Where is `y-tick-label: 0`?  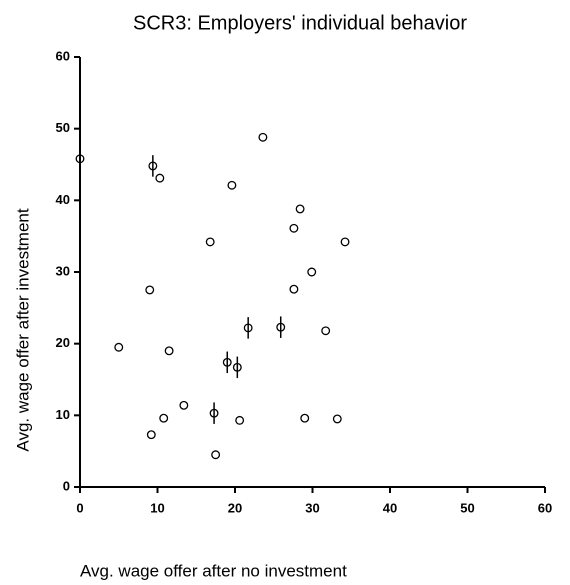
y-tick-label: 0 is located at coordinates (66, 485).